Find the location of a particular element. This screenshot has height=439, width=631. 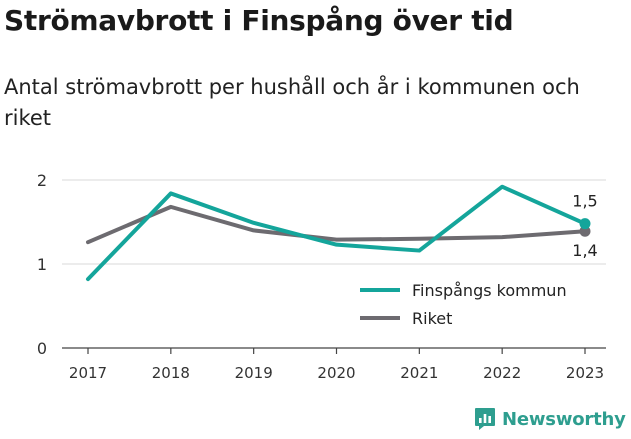

legend: Finspångs kommun Riket is located at coordinates (463, 304).